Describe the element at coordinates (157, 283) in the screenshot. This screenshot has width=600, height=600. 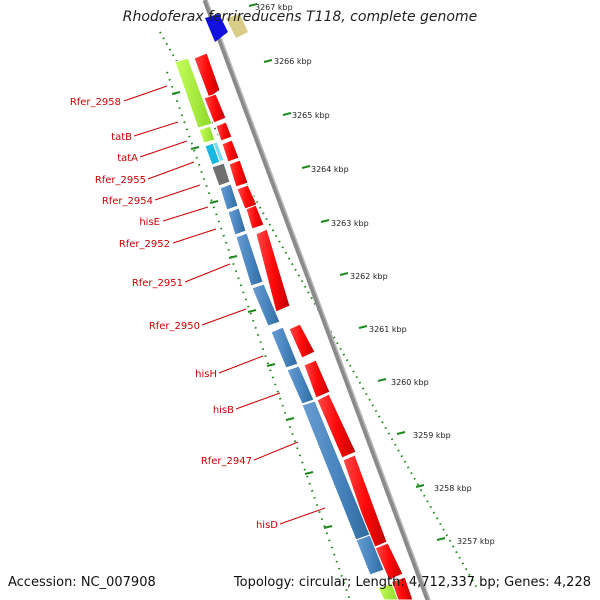
I see `gene-label-rfer-2951: Rfer_2951` at that location.